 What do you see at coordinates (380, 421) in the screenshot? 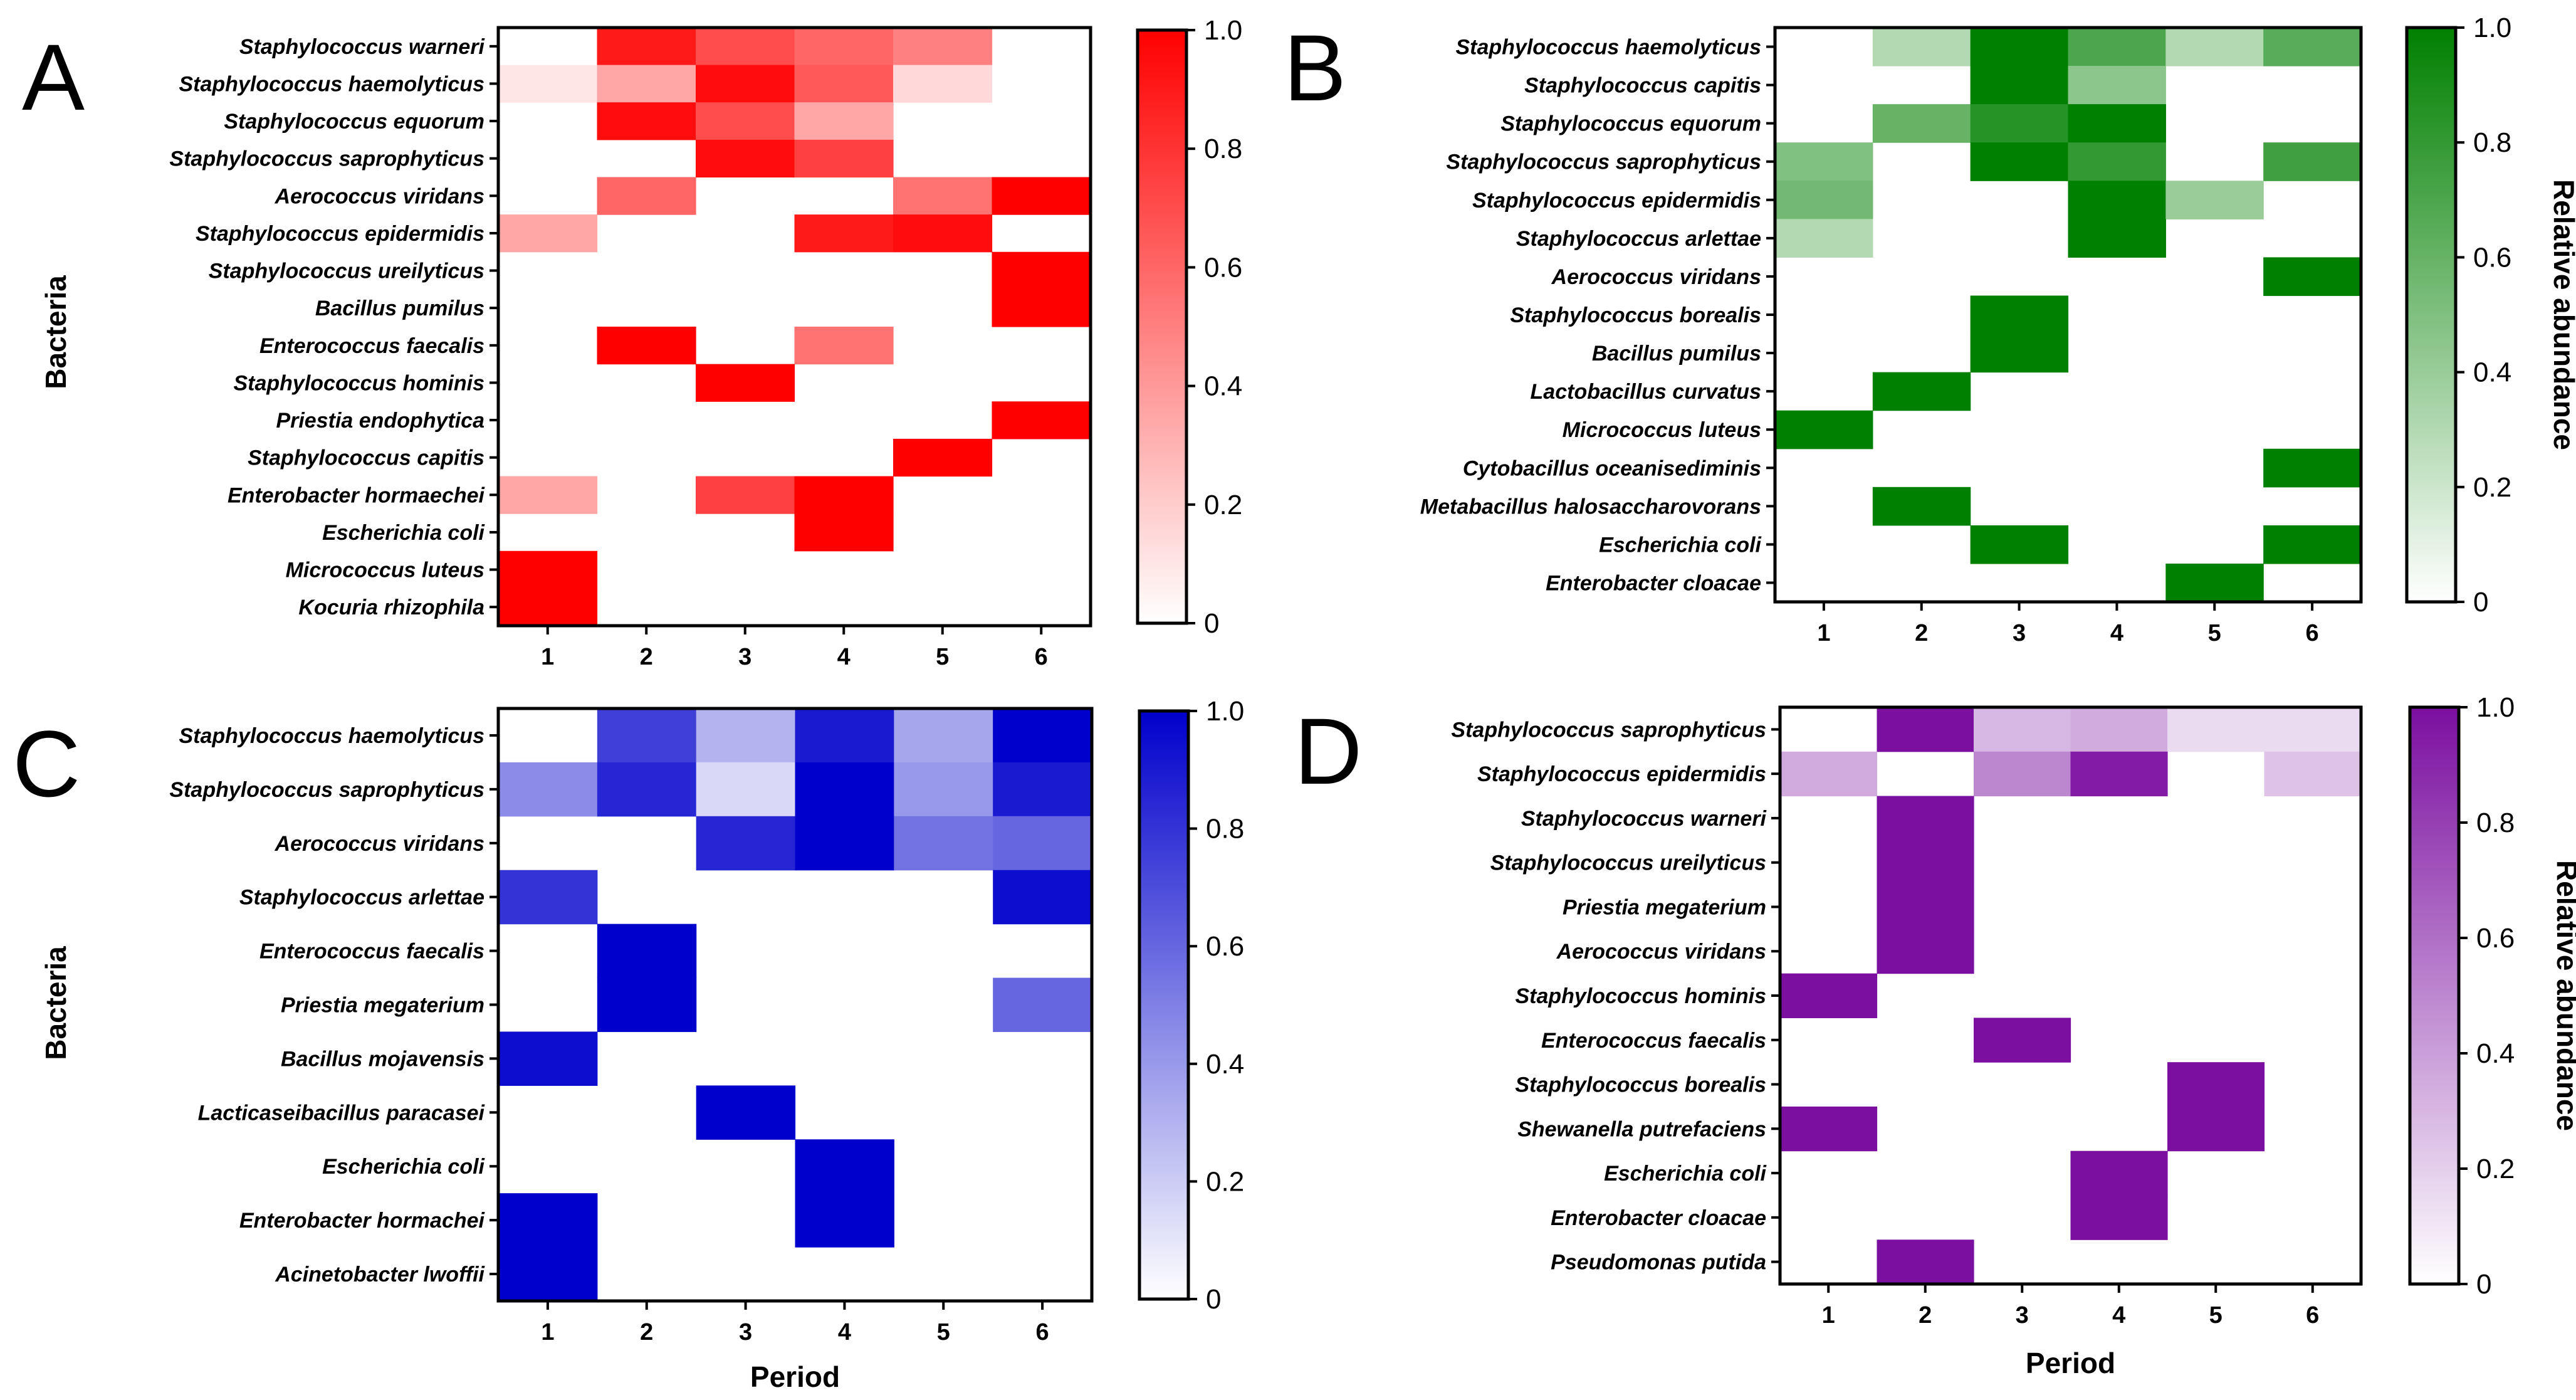
I see `species-label: Priestia endophytica` at bounding box center [380, 421].